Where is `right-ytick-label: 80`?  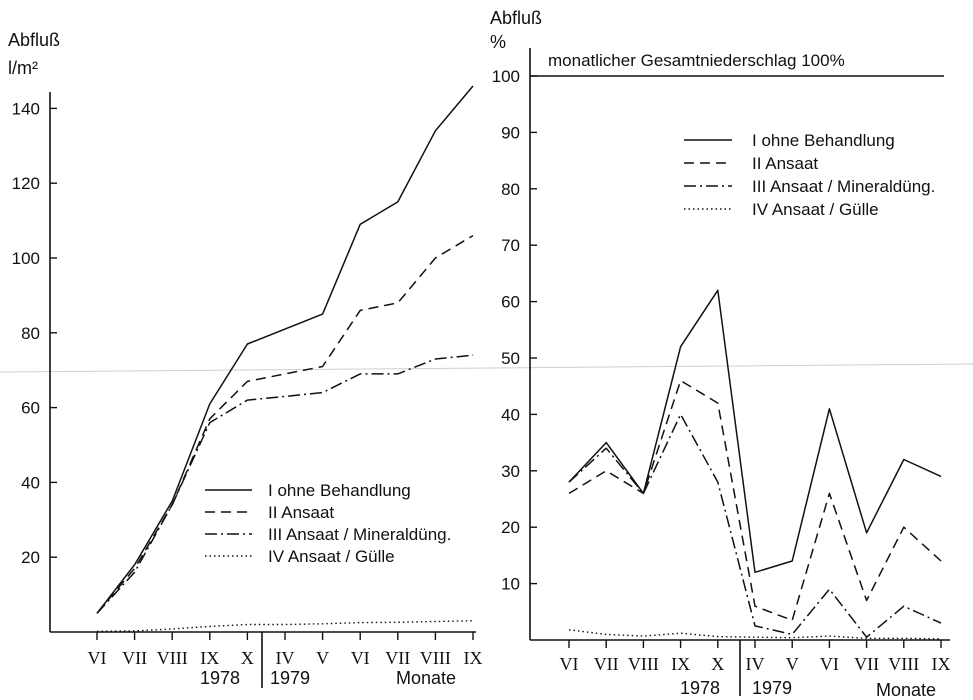 right-ytick-label: 80 is located at coordinates (510, 189).